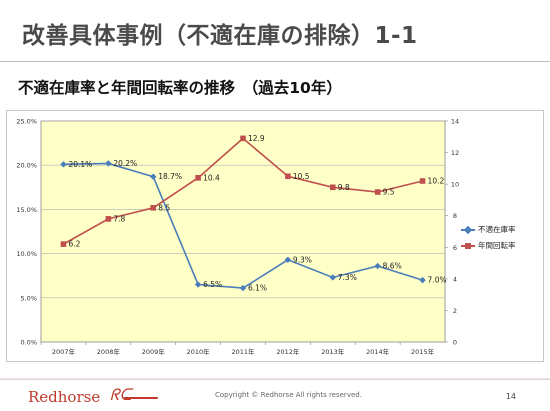  What do you see at coordinates (121, 394) in the screenshot?
I see `brand-mark-icon: ᖇᑕ` at bounding box center [121, 394].